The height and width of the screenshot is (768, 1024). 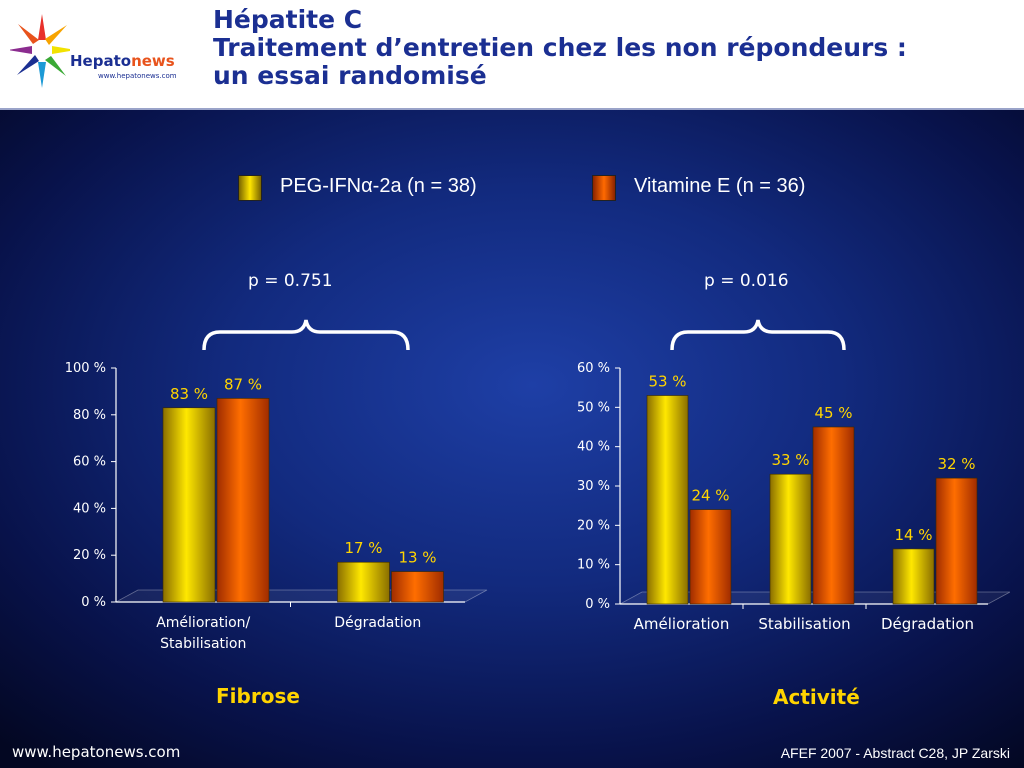 I want to click on y-tick-label: 10 %, so click(x=593, y=565).